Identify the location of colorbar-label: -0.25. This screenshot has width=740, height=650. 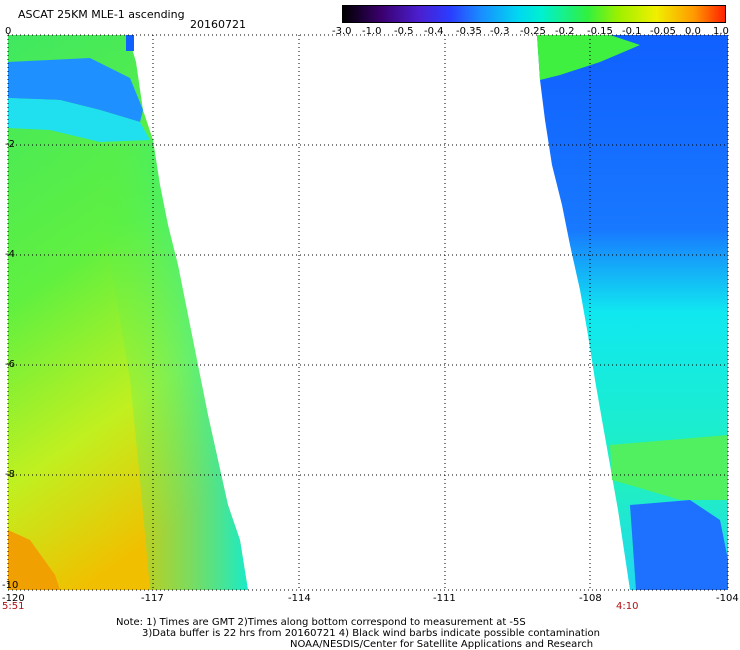
(533, 31).